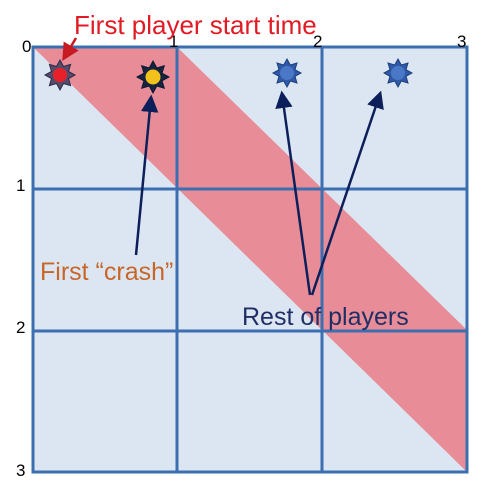  What do you see at coordinates (20, 470) in the screenshot?
I see `axis-left-label-3: 3` at bounding box center [20, 470].